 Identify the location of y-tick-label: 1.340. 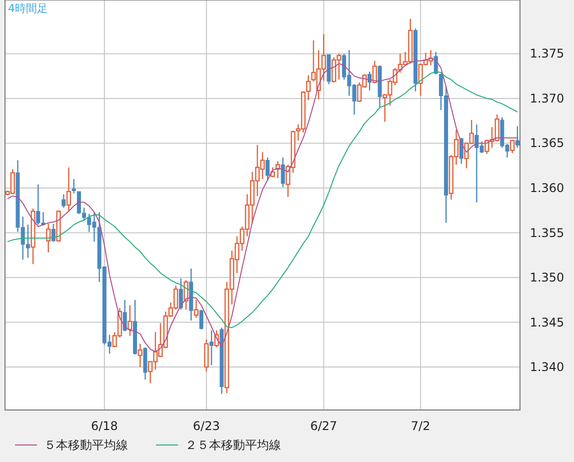
(547, 367).